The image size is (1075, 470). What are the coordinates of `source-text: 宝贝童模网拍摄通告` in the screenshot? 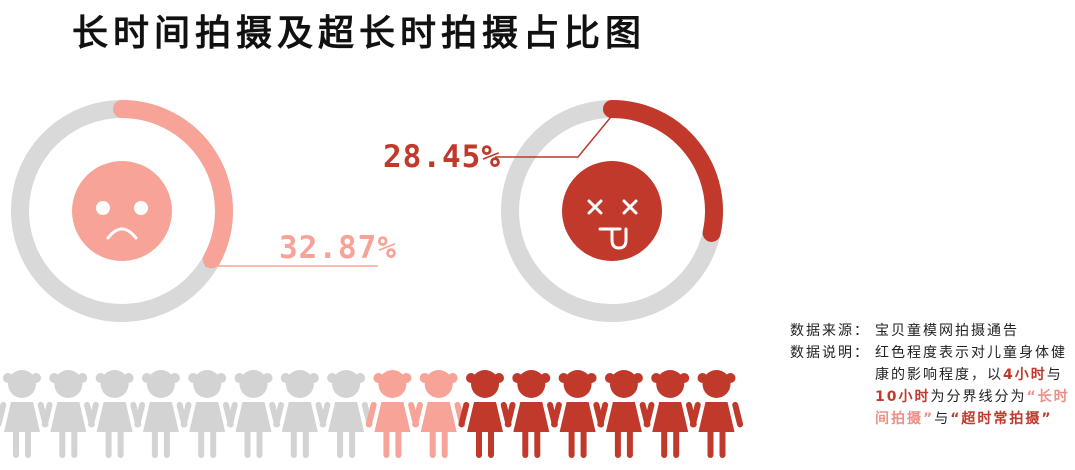 It's located at (947, 331).